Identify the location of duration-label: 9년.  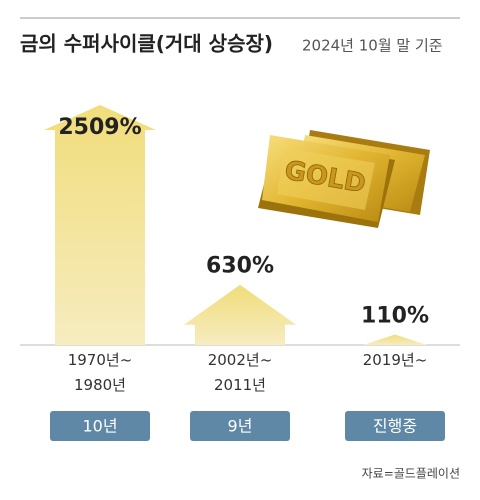
(240, 426).